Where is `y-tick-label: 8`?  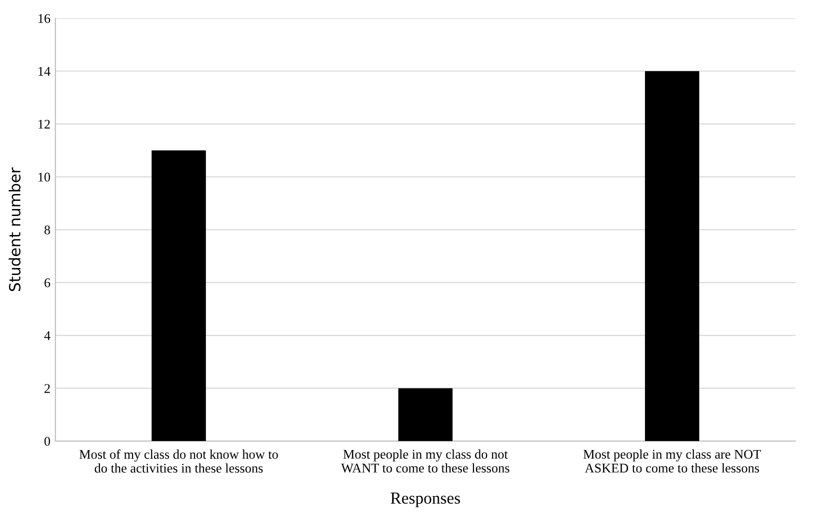 y-tick-label: 8 is located at coordinates (47, 229).